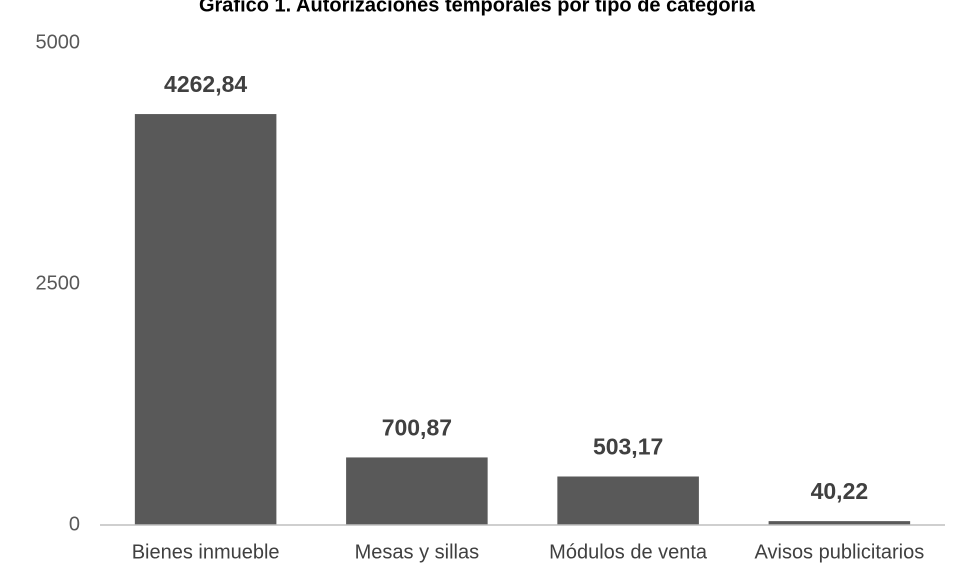  Describe the element at coordinates (840, 552) in the screenshot. I see `x-tick-label: Avisos publicitarios` at that location.